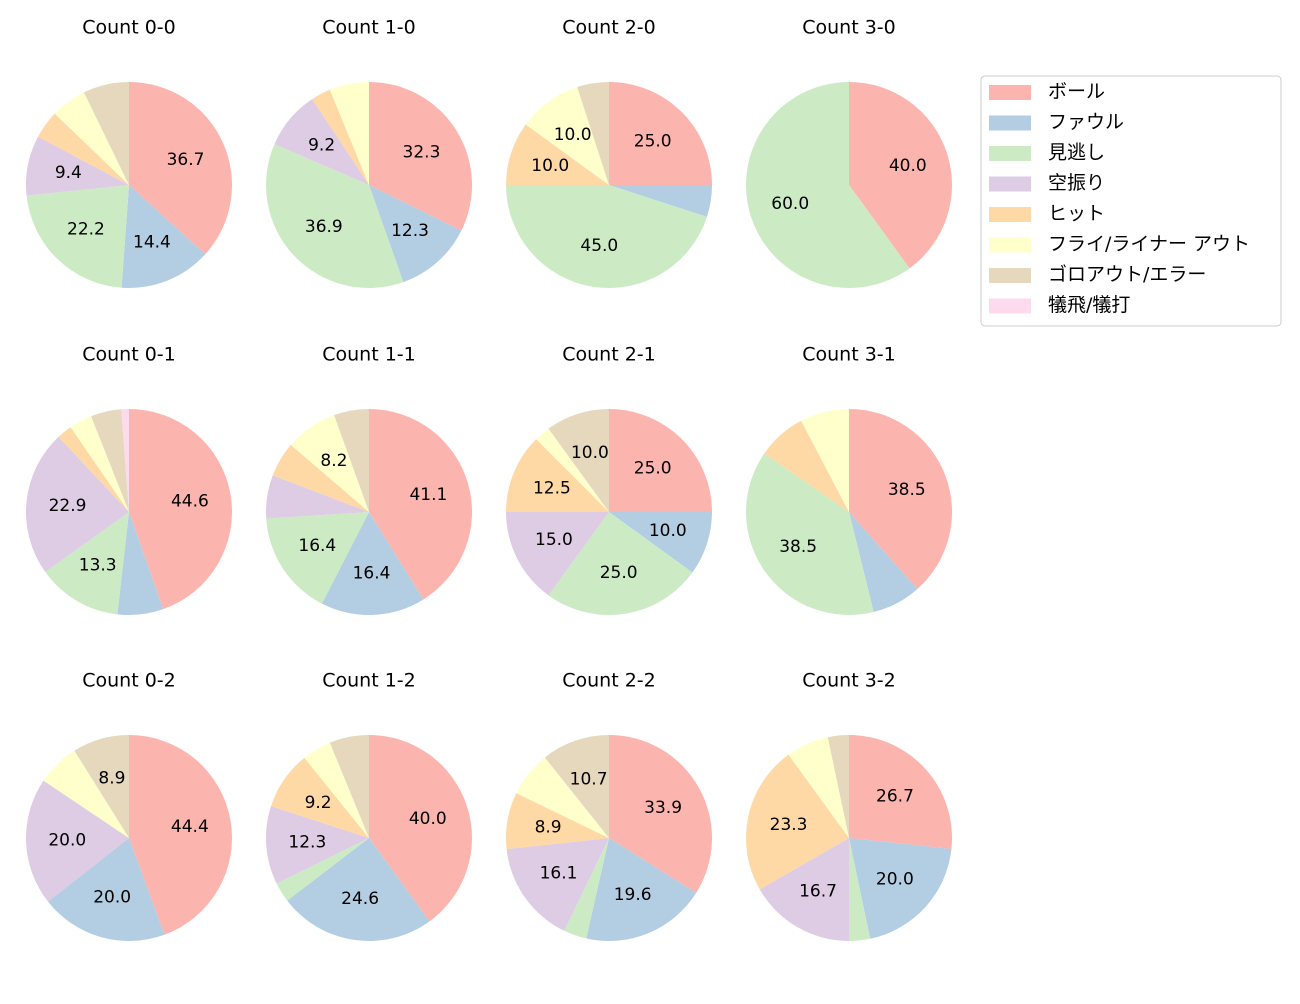 This screenshot has height=1004, width=1300. Describe the element at coordinates (190, 827) in the screenshot. I see `slice-label: 44.4` at that location.